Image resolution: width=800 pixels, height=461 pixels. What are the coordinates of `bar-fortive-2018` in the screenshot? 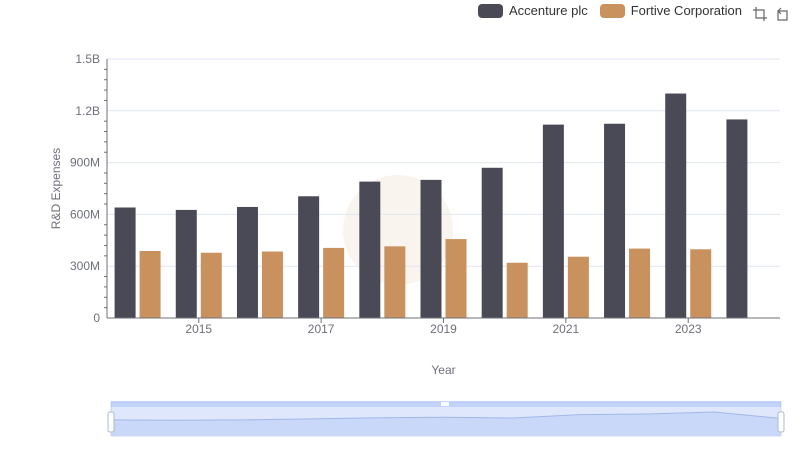 It's located at (395, 282).